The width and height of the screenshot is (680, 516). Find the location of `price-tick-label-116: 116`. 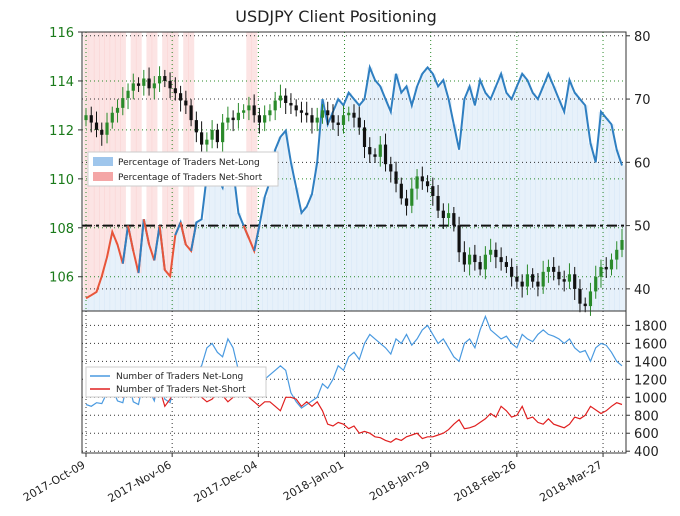

price-tick-label-116: 116 is located at coordinates (61, 33).